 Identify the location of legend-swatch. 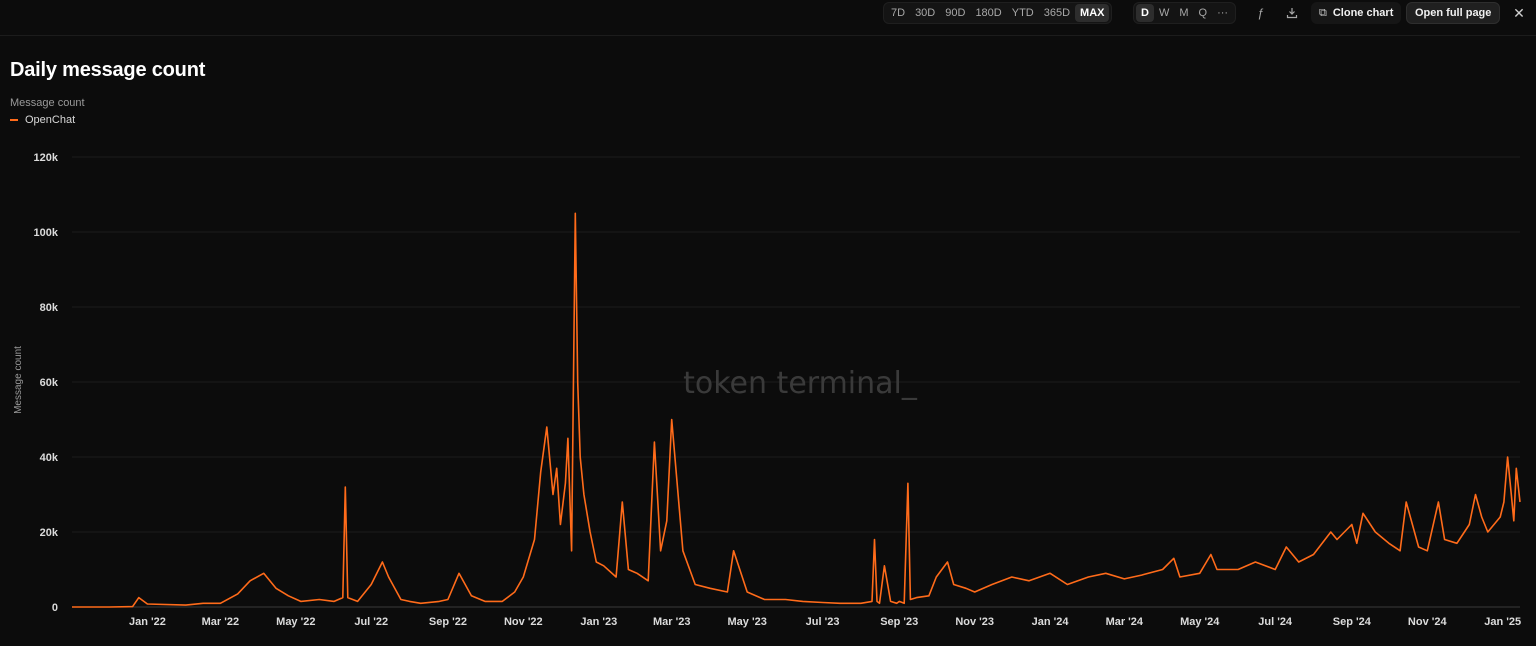
(14, 120).